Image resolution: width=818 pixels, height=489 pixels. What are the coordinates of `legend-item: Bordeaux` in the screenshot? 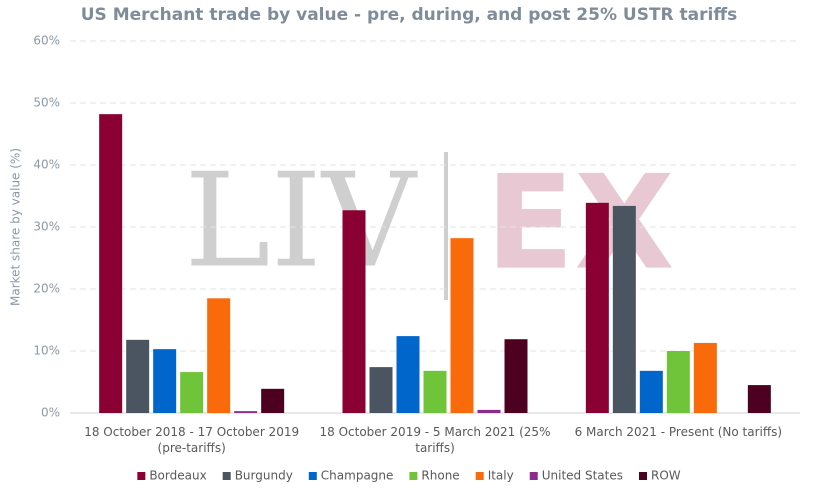 It's located at (172, 476).